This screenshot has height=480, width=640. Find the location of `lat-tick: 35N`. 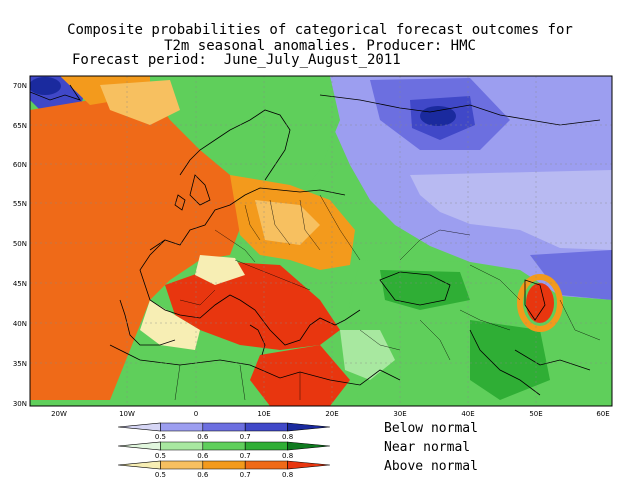

lat-tick: 35N is located at coordinates (20, 364).